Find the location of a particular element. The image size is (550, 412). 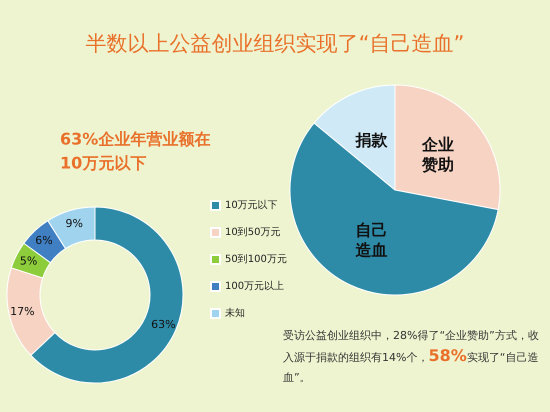

data-label: 9% is located at coordinates (74, 223).